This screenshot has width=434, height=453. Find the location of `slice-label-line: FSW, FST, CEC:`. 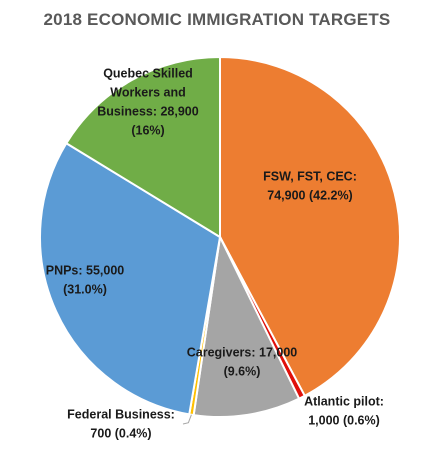

slice-label-line: FSW, FST, CEC: is located at coordinates (310, 177).